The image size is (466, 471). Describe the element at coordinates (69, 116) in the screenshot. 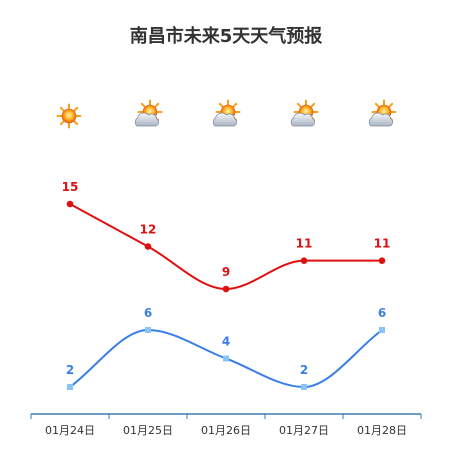

I see `sun-icon` at that location.